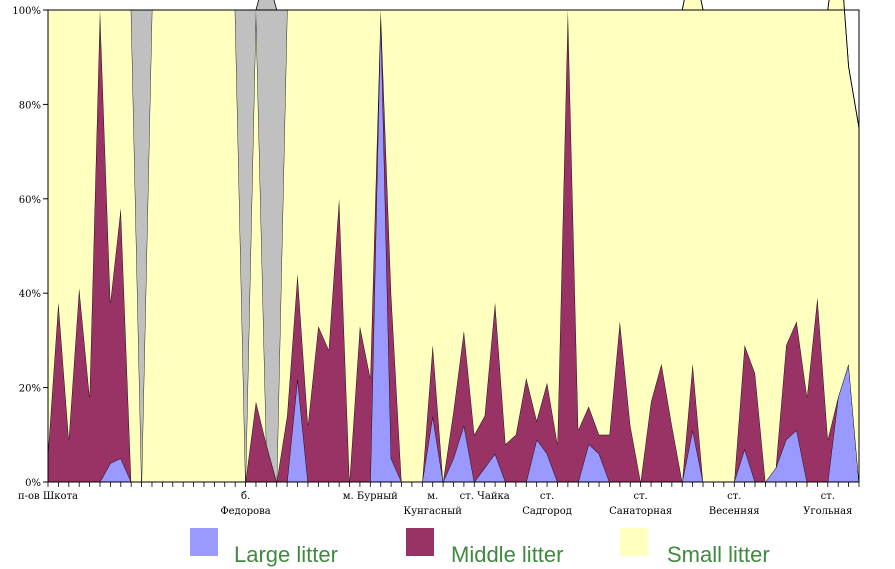 This screenshot has width=895, height=569. Describe the element at coordinates (507, 554) in the screenshot. I see `legend-label-middle: Middle litter` at that location.